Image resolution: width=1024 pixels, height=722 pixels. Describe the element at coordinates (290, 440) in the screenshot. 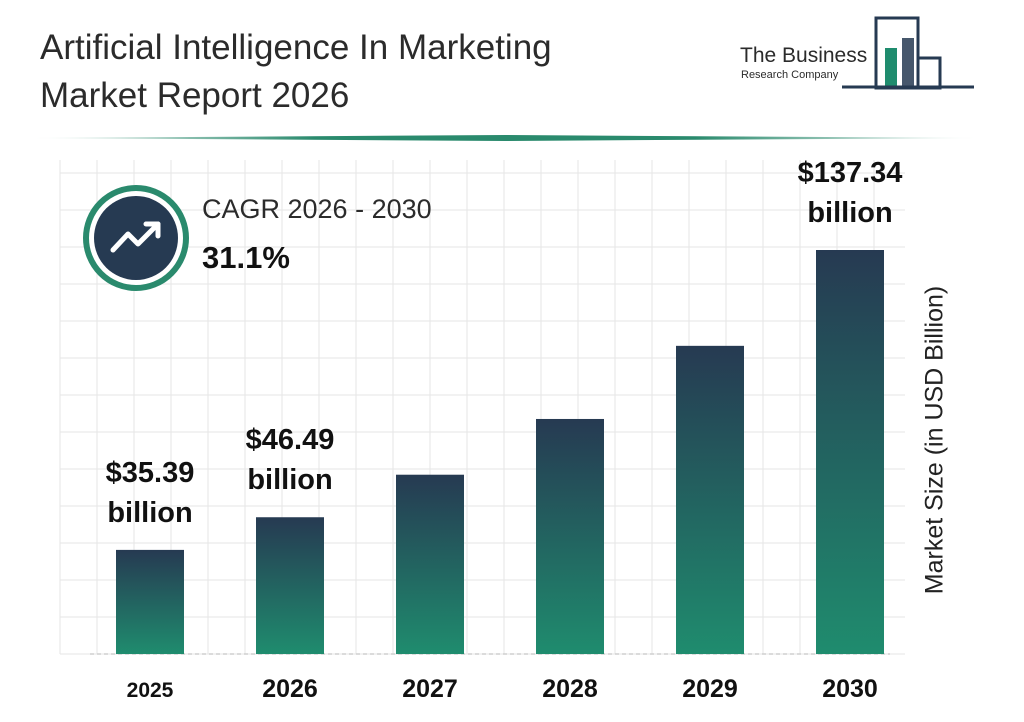

I see `data-label-value: $46.49` at that location.